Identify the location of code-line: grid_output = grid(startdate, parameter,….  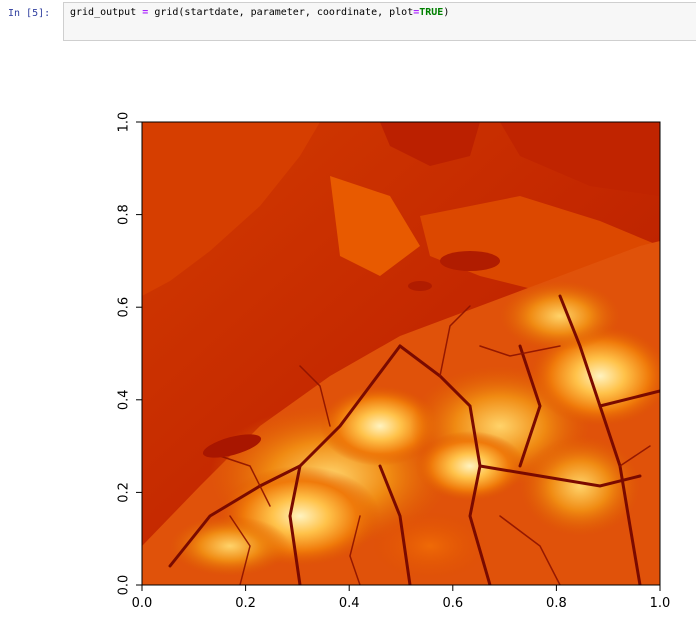
(259, 12).